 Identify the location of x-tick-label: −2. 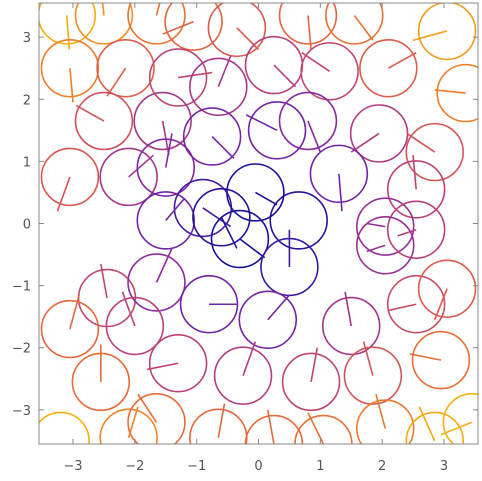
(134, 466).